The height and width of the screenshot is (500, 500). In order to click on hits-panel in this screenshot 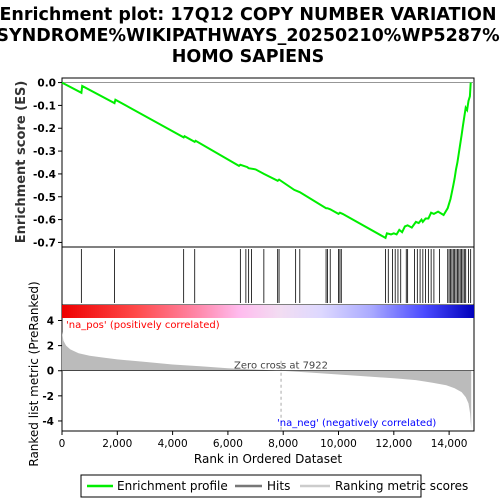, I will do `click(268, 276)`.